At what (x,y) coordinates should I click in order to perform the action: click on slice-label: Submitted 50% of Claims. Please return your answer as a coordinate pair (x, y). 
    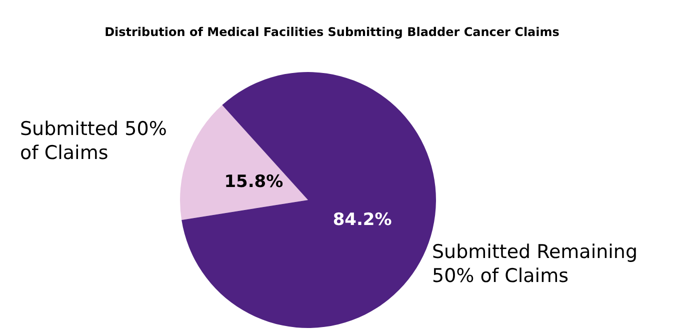
    Looking at the image, I should click on (93, 141).